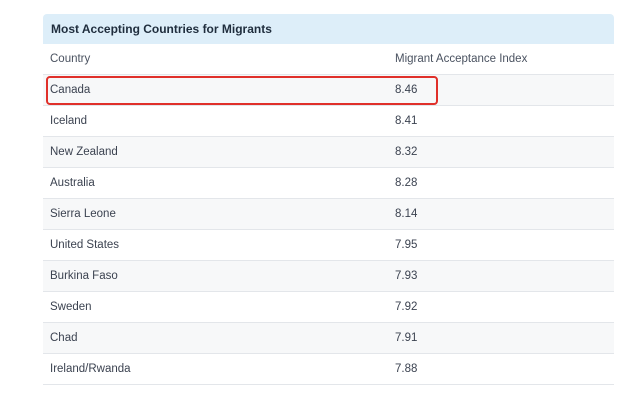  What do you see at coordinates (70, 59) in the screenshot?
I see `column-header-country: Country` at bounding box center [70, 59].